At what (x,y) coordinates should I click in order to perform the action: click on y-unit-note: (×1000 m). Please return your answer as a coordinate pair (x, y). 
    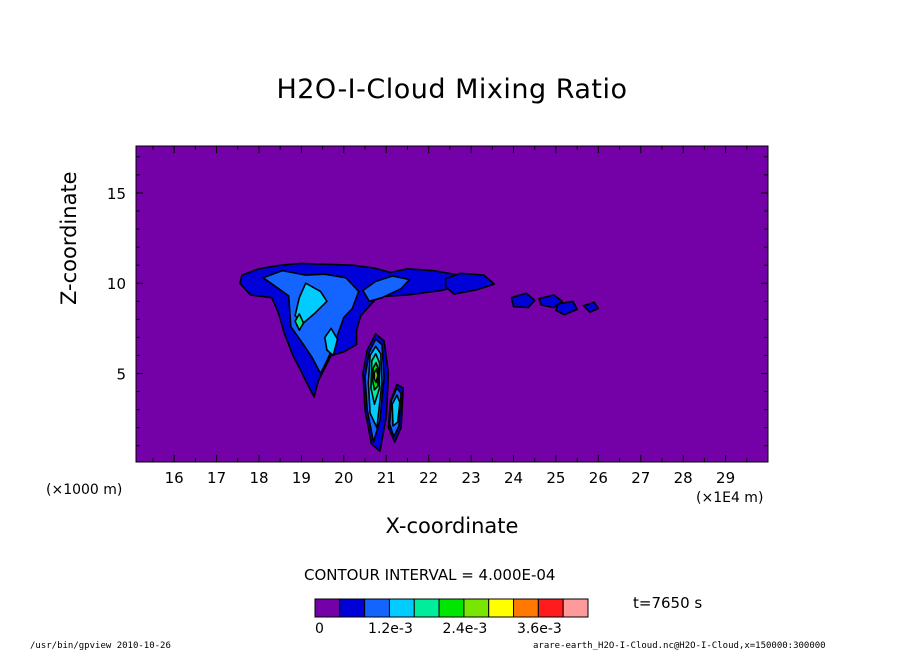
    Looking at the image, I should click on (84, 490).